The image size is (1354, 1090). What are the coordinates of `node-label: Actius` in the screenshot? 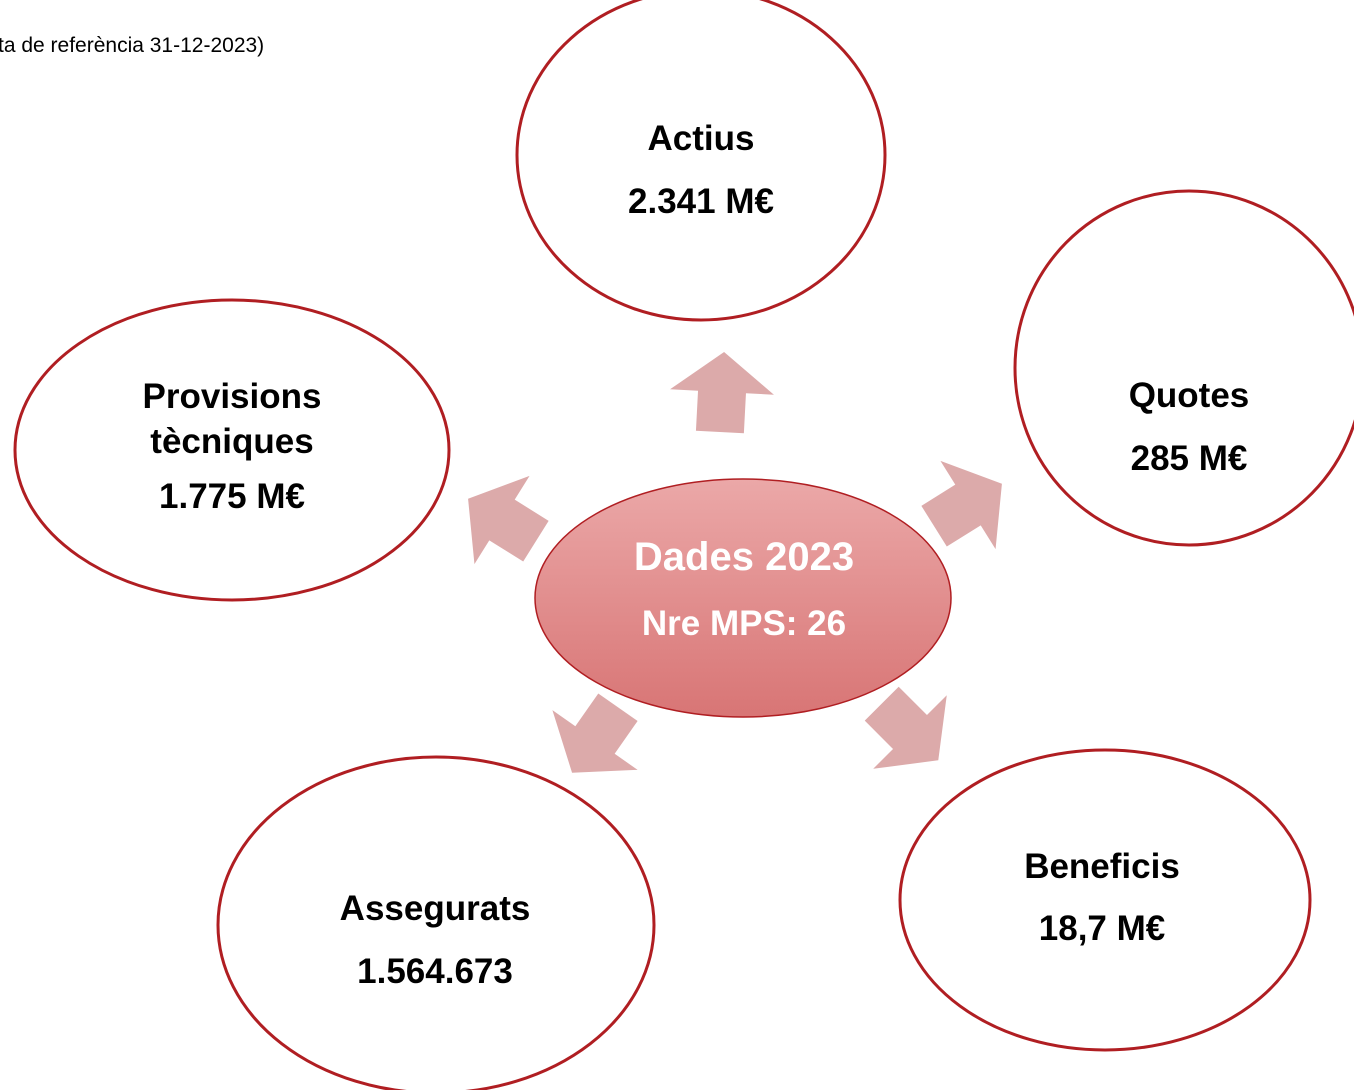 It's located at (701, 138).